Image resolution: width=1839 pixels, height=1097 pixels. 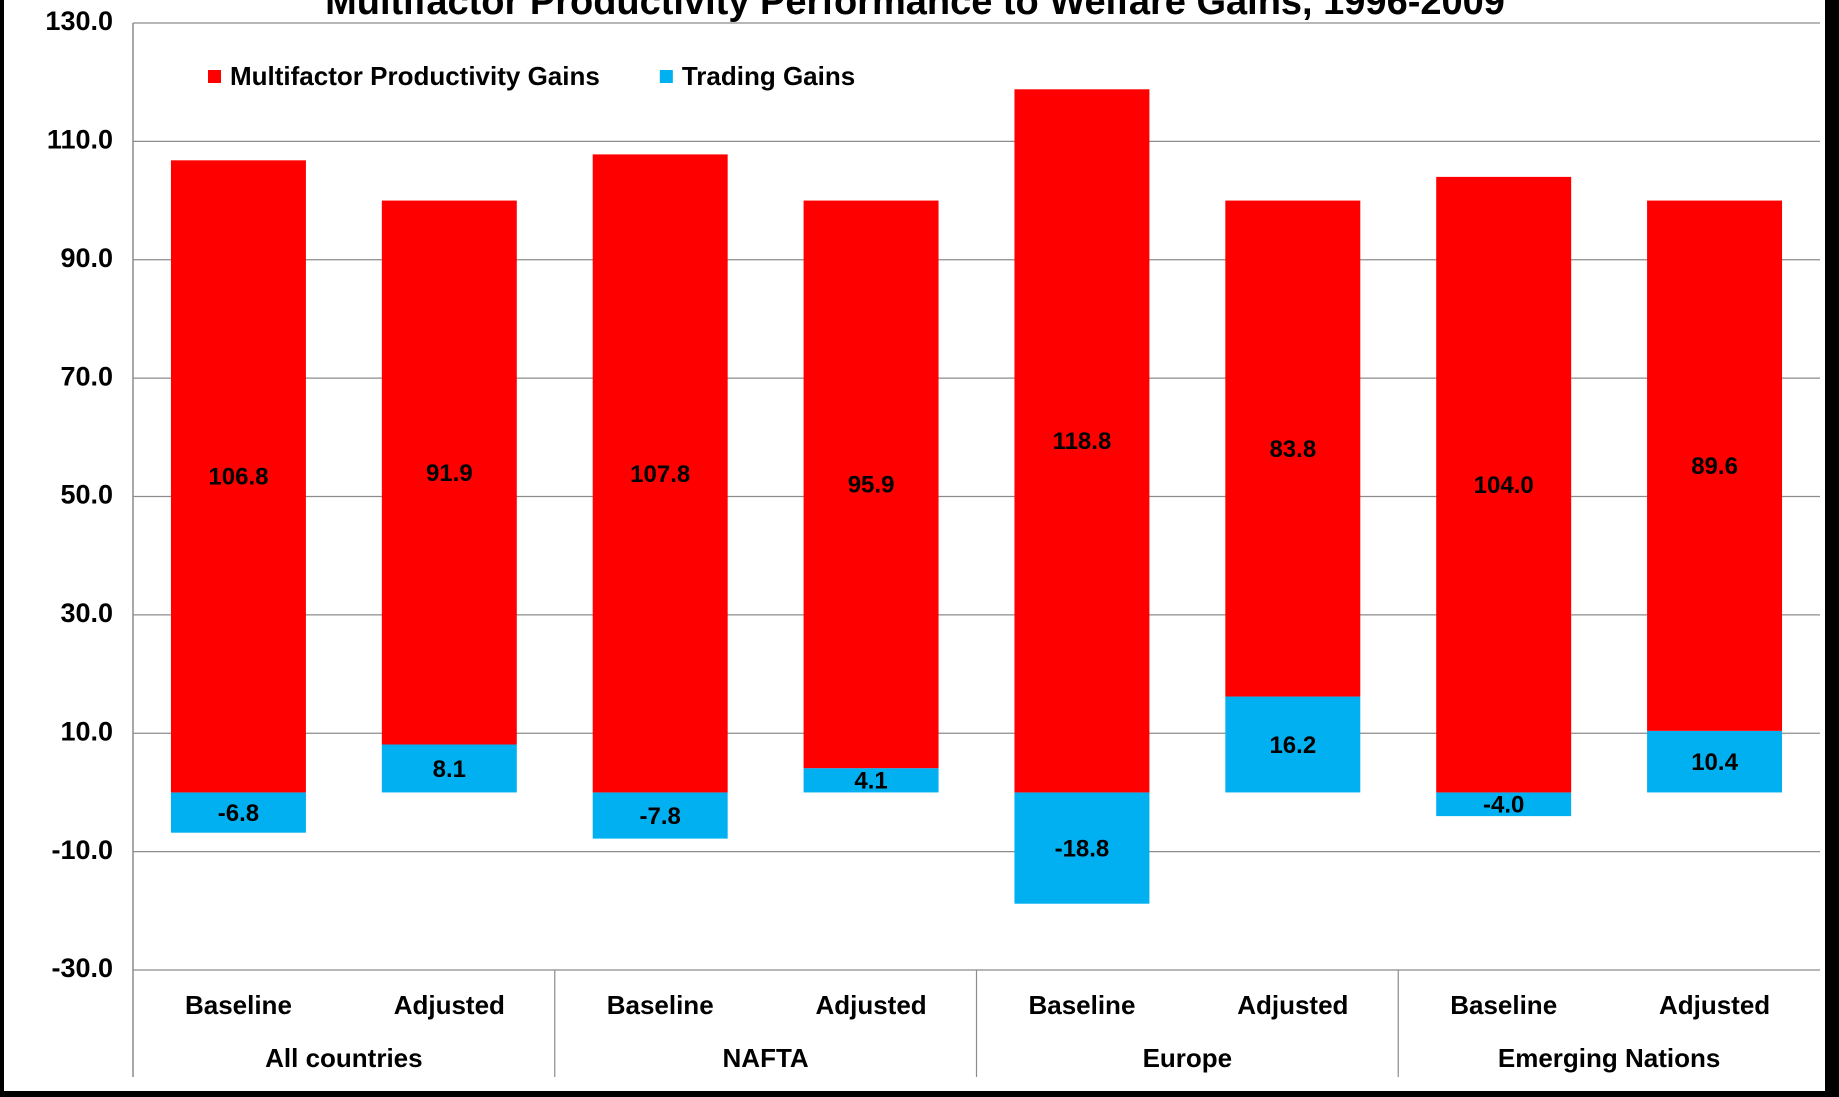 I want to click on y-tick-label: -10.0, so click(x=82, y=850).